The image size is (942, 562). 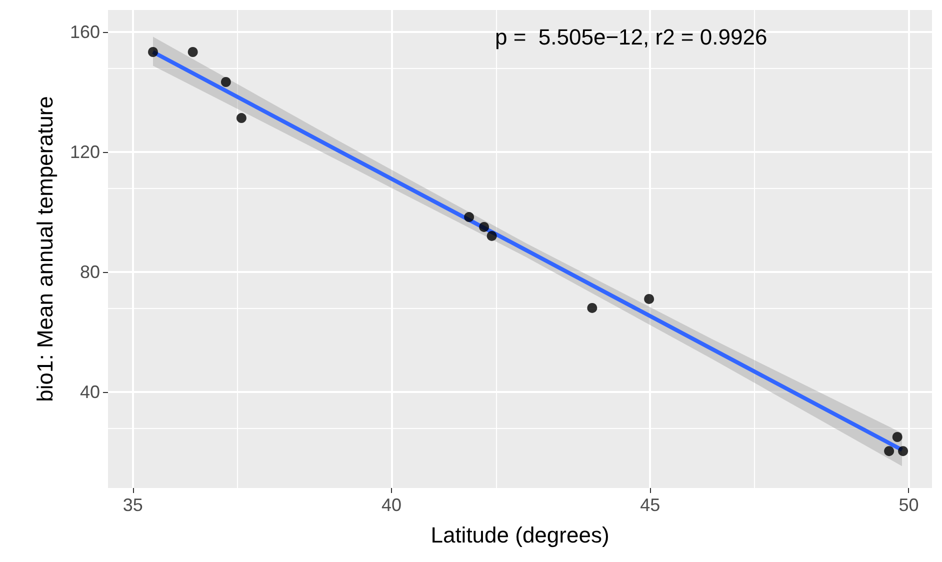 I want to click on y-tick-label: 160, so click(x=85, y=32).